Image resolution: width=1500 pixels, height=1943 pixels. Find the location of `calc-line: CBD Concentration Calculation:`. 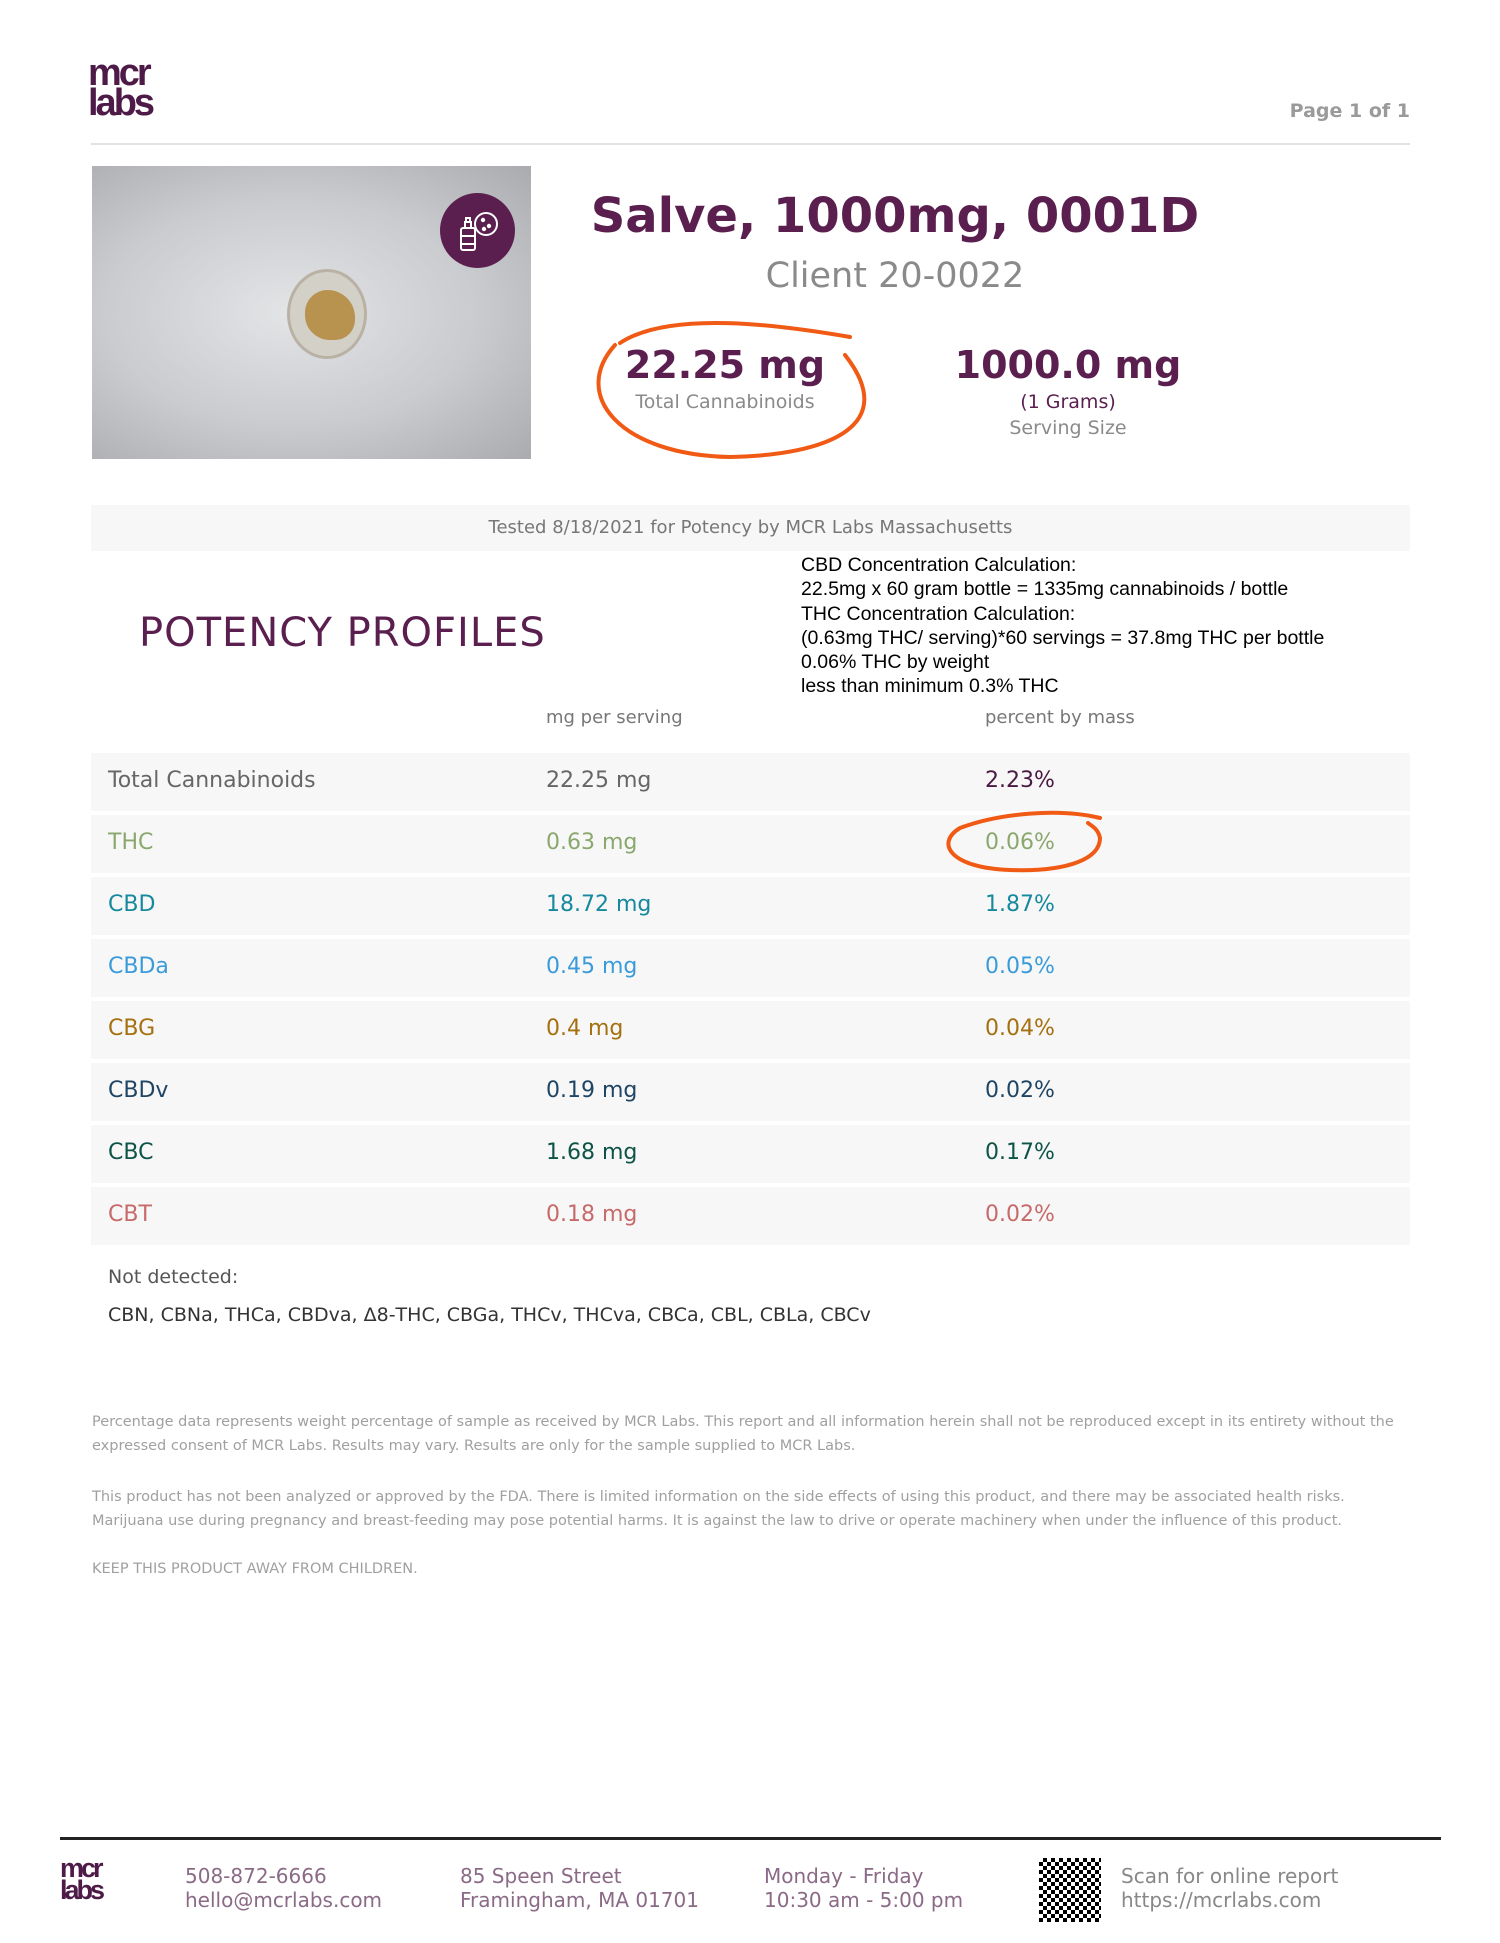

calc-line: CBD Concentration Calculation: is located at coordinates (939, 565).